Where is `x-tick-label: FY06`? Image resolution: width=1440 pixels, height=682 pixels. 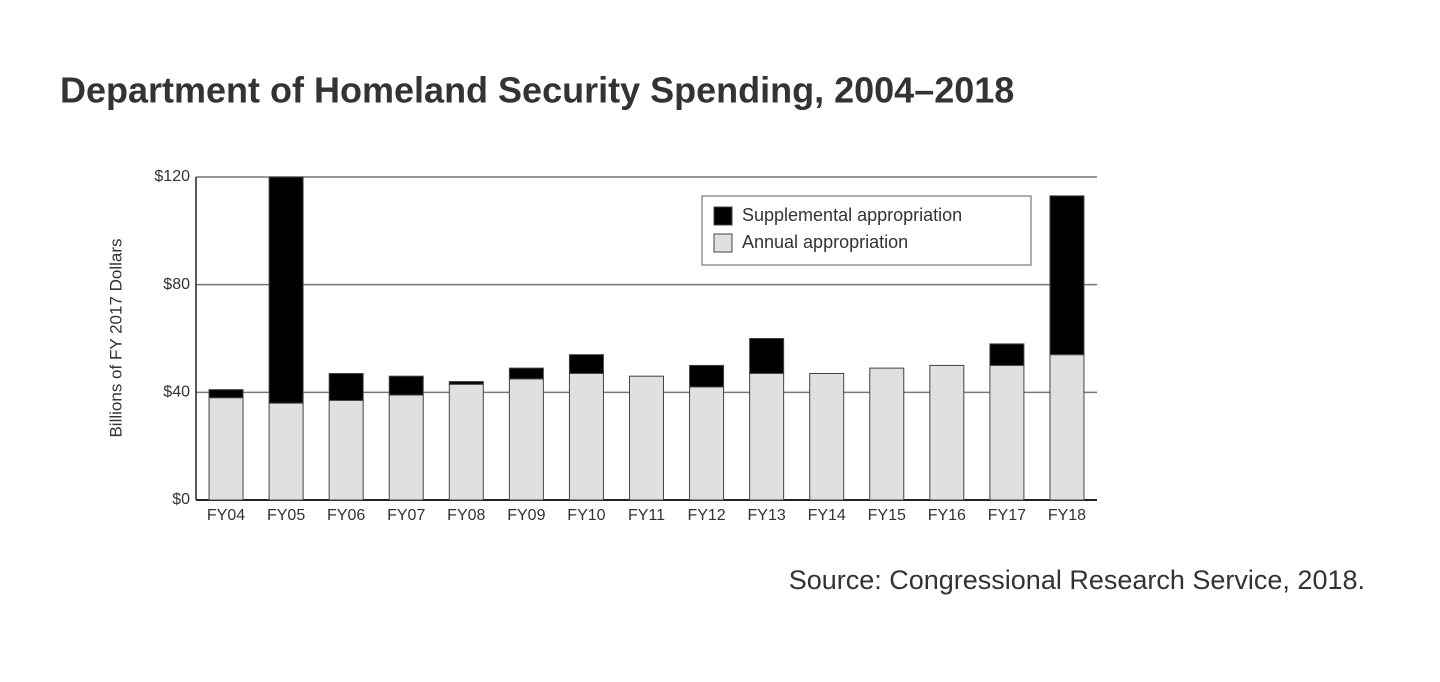 x-tick-label: FY06 is located at coordinates (346, 515).